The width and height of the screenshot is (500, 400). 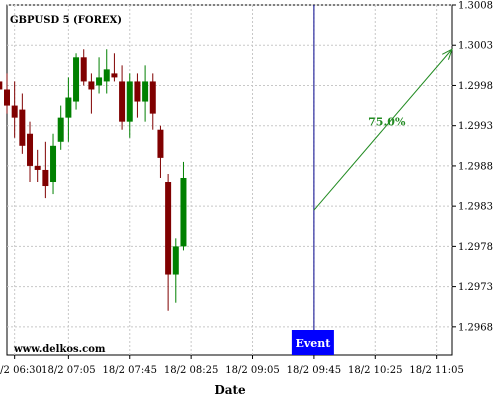 I want to click on y-tick-label: 1.2993, so click(x=475, y=126).